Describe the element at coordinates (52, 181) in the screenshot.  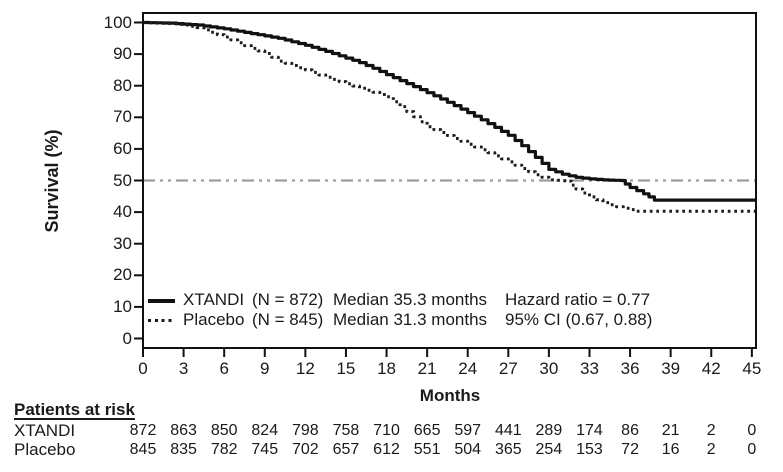
I see `y-axis-title: Survival (%)` at that location.